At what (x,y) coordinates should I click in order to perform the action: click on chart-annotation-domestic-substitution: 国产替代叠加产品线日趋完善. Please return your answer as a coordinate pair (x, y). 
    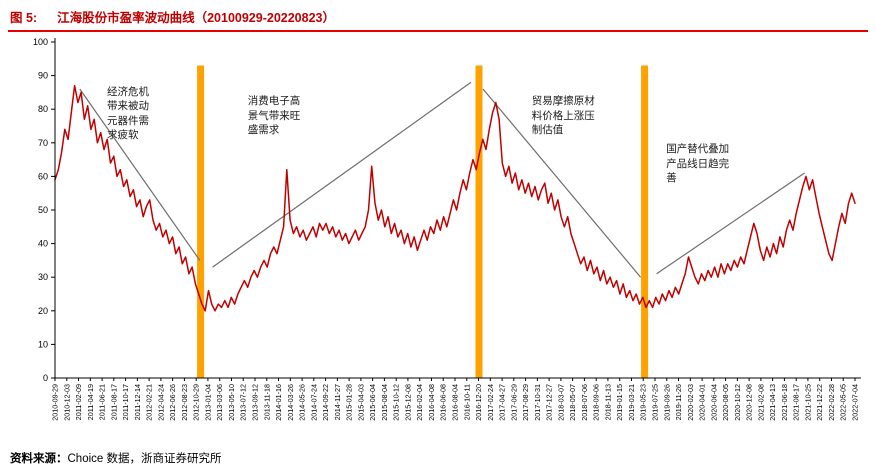
    Looking at the image, I should click on (698, 164).